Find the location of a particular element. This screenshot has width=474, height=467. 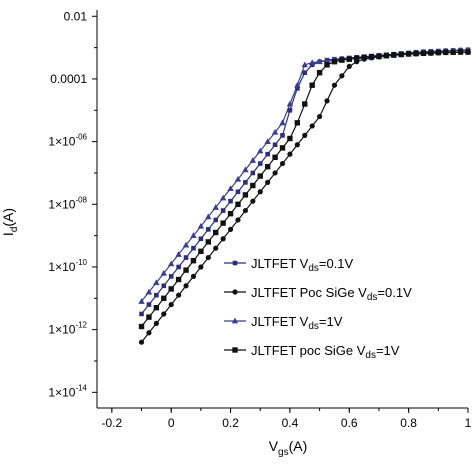

legend-label: JLTFET Poc SiGe Vds=0.1V is located at coordinates (331, 294).